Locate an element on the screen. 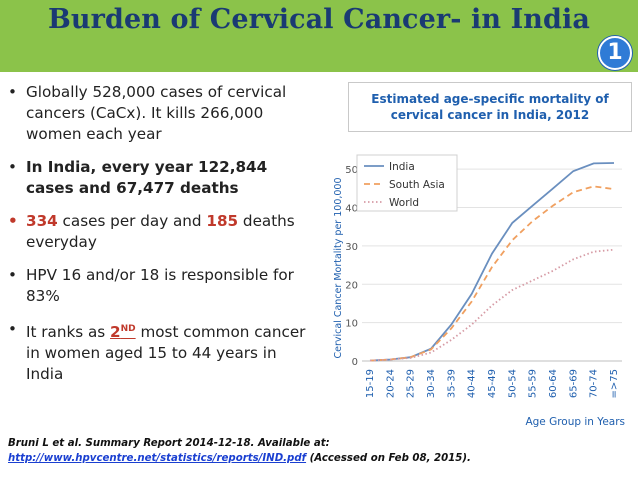 The image size is (638, 479). legend-label: World is located at coordinates (404, 203).